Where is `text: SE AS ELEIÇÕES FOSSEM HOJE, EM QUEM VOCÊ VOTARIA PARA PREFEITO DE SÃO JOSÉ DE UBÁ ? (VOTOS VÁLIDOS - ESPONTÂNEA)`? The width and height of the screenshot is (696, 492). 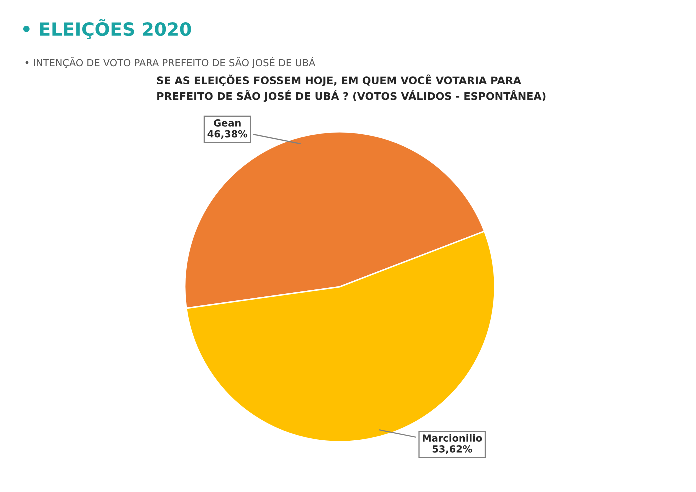 text: SE AS ELEIÇÕES FOSSEM HOJE, EM QUEM VOCÊ VOTARIA PARA PREFEITO DE SÃO JOSÉ DE UBÁ ? (VOTOS VÁLIDOS - ESPONTÂNEA) is located at coordinates (351, 88).